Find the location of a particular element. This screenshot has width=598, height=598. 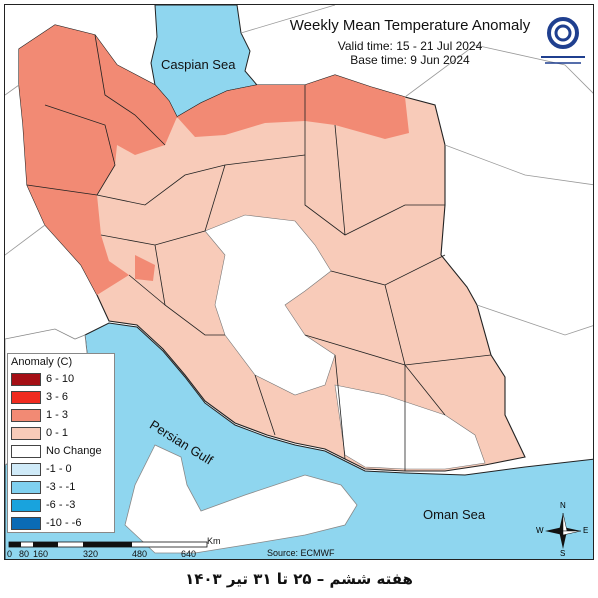

legend-item: 0 - 1 is located at coordinates (61, 433).